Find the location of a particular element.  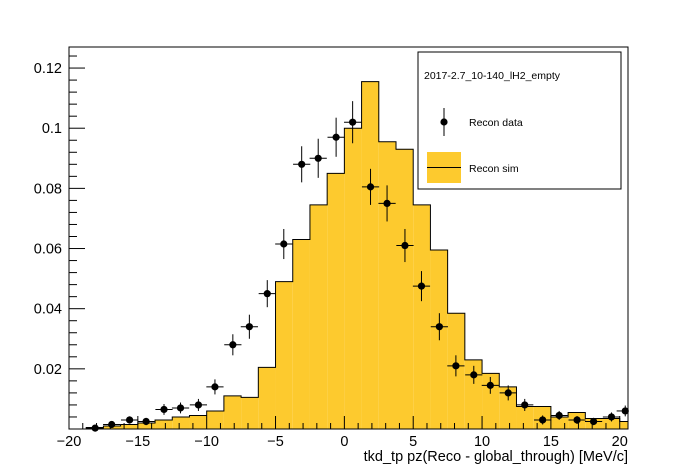

x-tick-label: −20 is located at coordinates (69, 442).